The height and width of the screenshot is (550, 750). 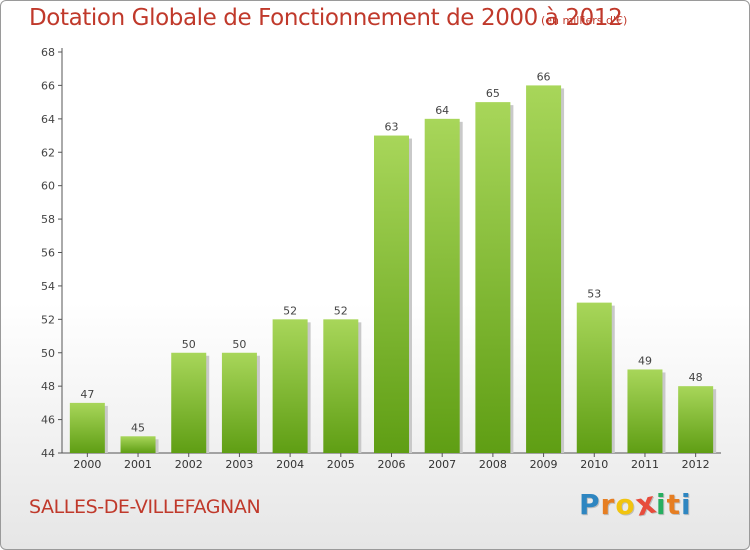 I want to click on x-tick-label: 2011, so click(x=645, y=464).